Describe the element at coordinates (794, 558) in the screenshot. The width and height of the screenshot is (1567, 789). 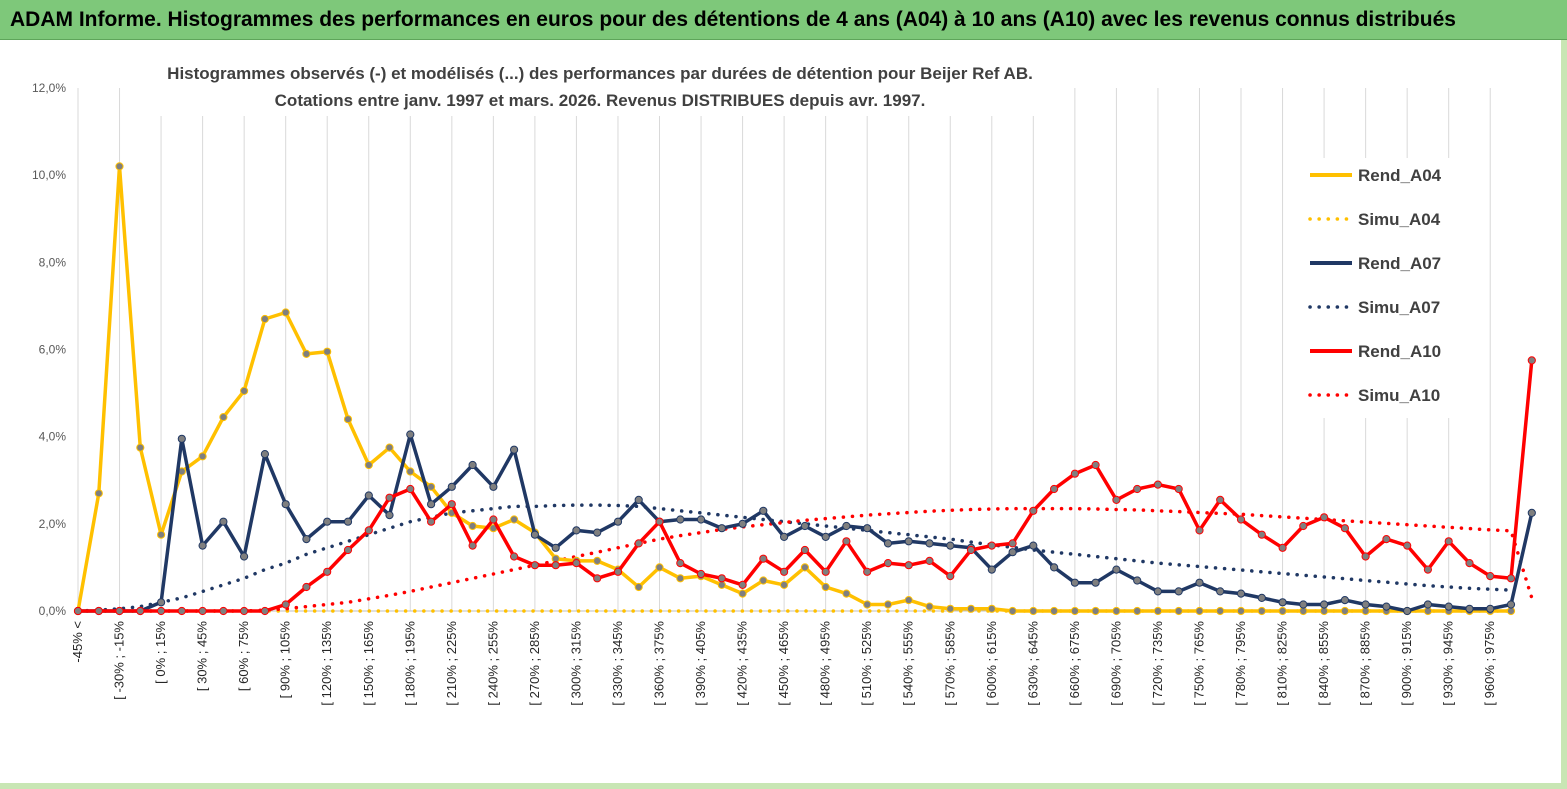
I see `simu-a07-line` at that location.